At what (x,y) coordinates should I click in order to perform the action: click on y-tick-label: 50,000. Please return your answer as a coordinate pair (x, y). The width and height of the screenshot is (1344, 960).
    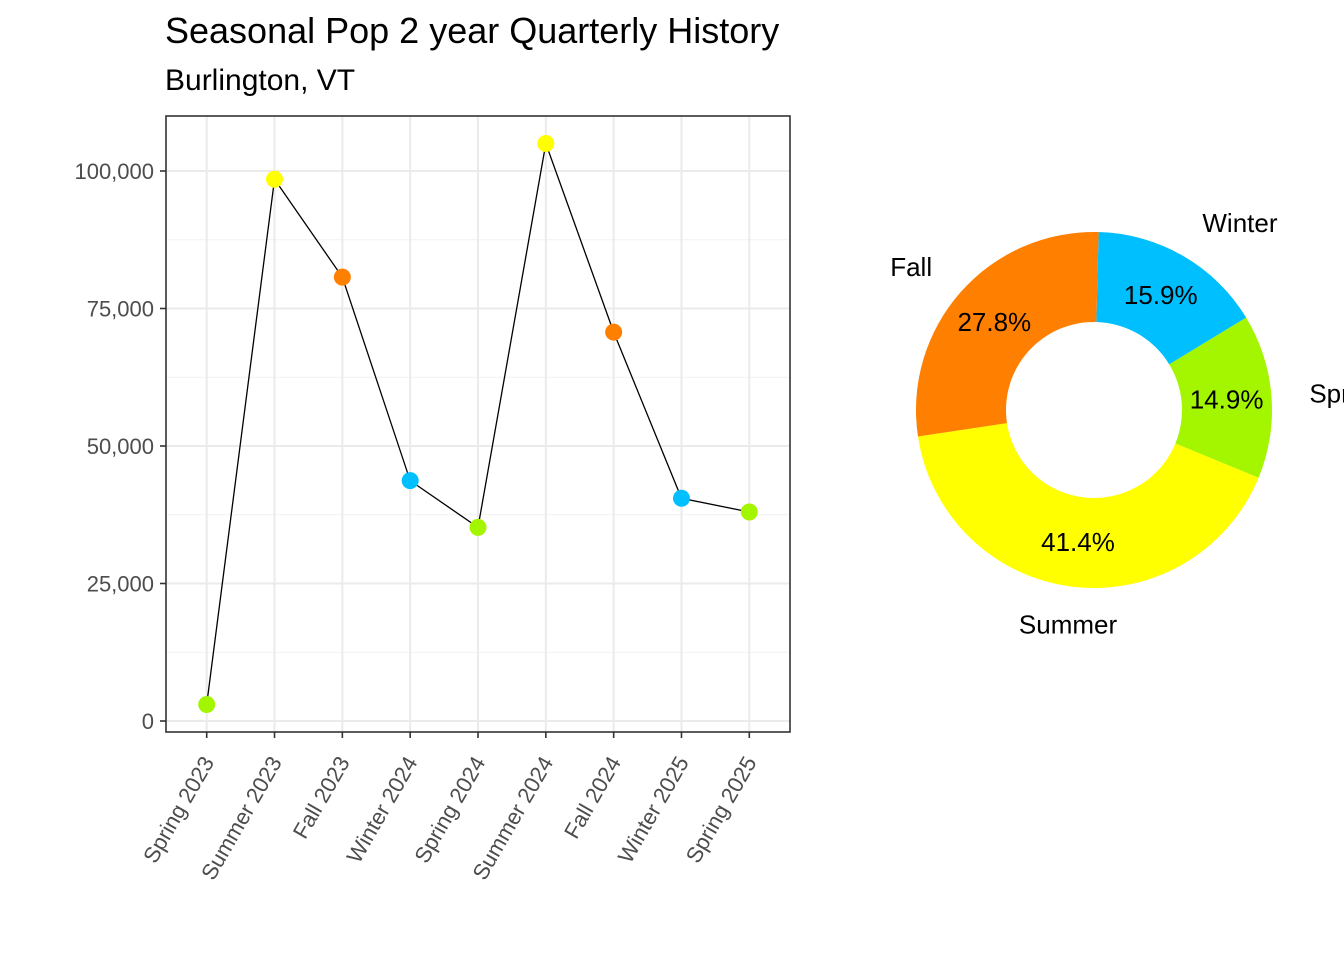
    Looking at the image, I should click on (120, 446).